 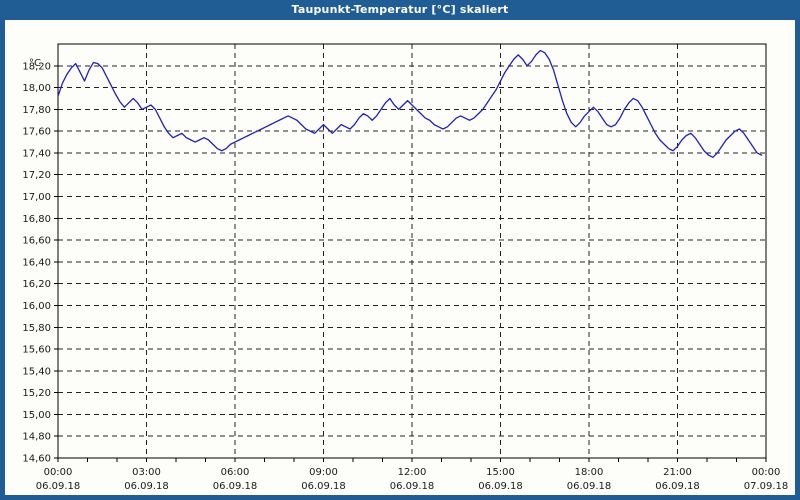 I want to click on svg-text: 06:00, so click(x=235, y=472).